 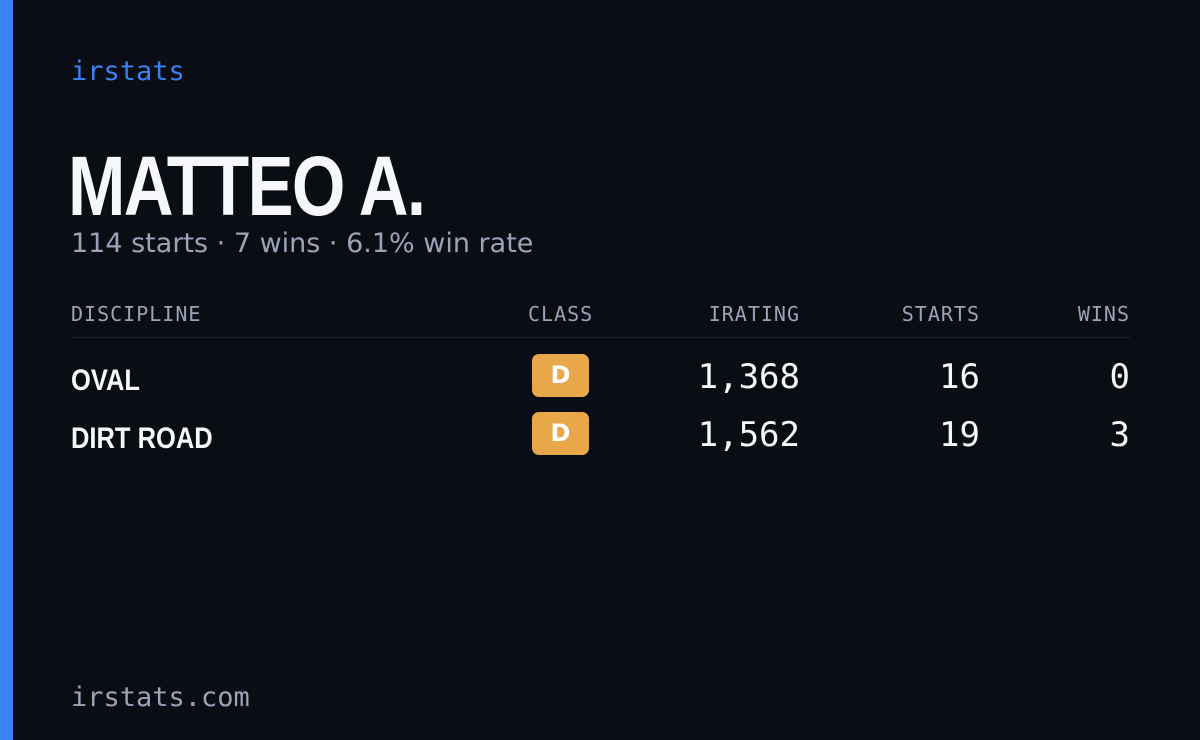 What do you see at coordinates (6, 370) in the screenshot?
I see `accent-bar` at bounding box center [6, 370].